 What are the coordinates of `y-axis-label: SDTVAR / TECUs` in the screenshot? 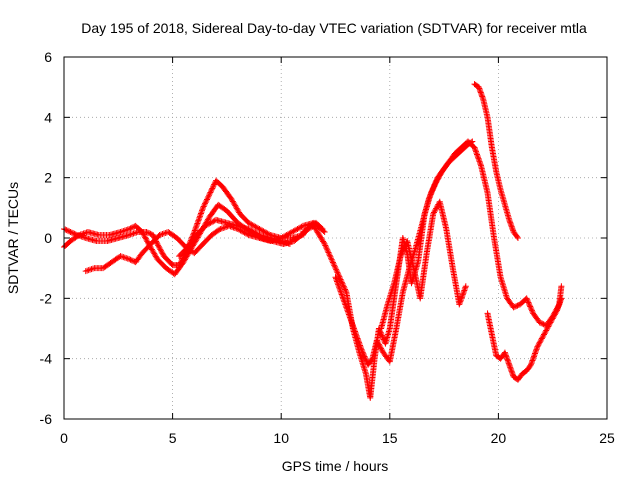 It's located at (13, 238).